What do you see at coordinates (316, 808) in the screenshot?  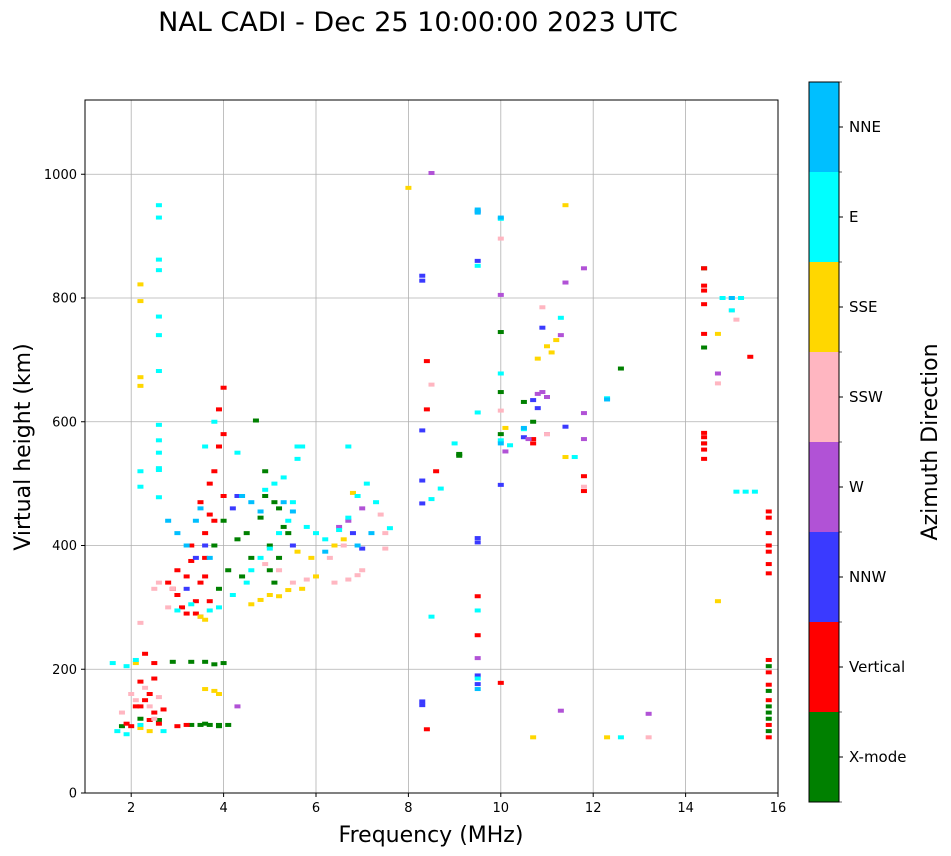 I see `x-tick-label: 6` at bounding box center [316, 808].